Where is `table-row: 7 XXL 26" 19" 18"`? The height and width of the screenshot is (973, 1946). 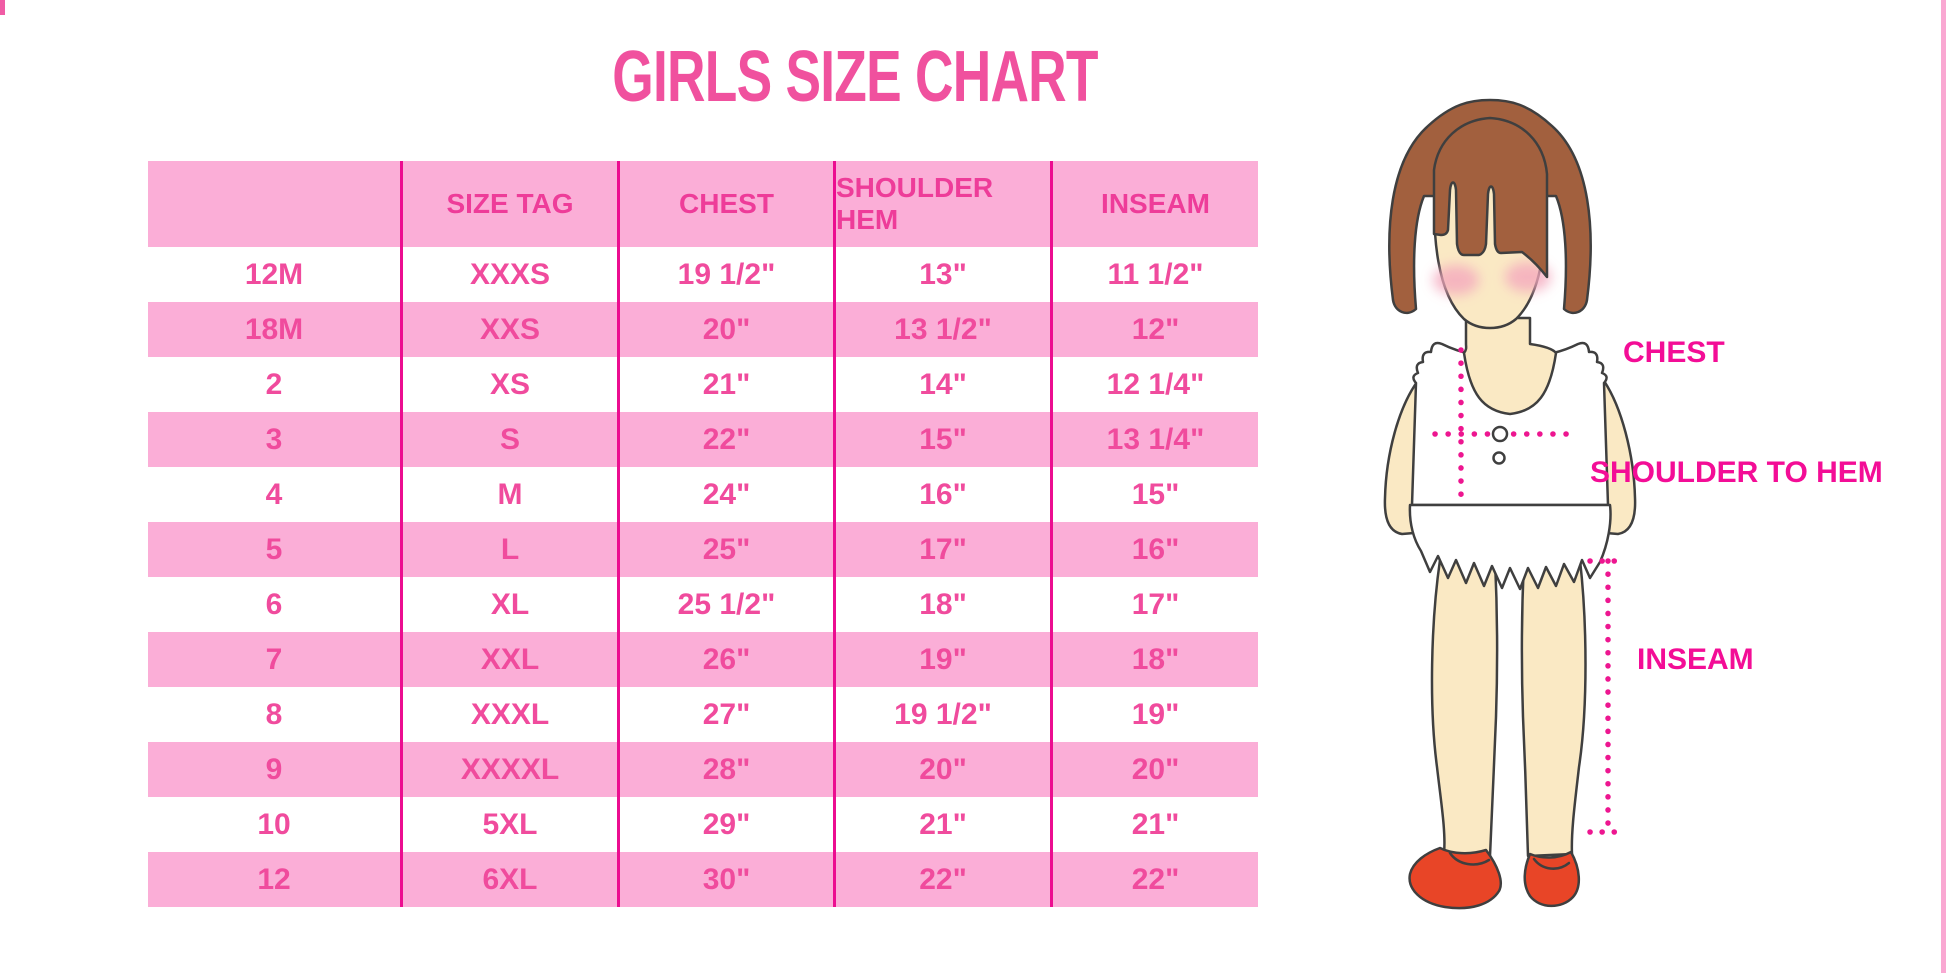
table-row: 7 XXL 26" 19" 18" is located at coordinates (703, 659).